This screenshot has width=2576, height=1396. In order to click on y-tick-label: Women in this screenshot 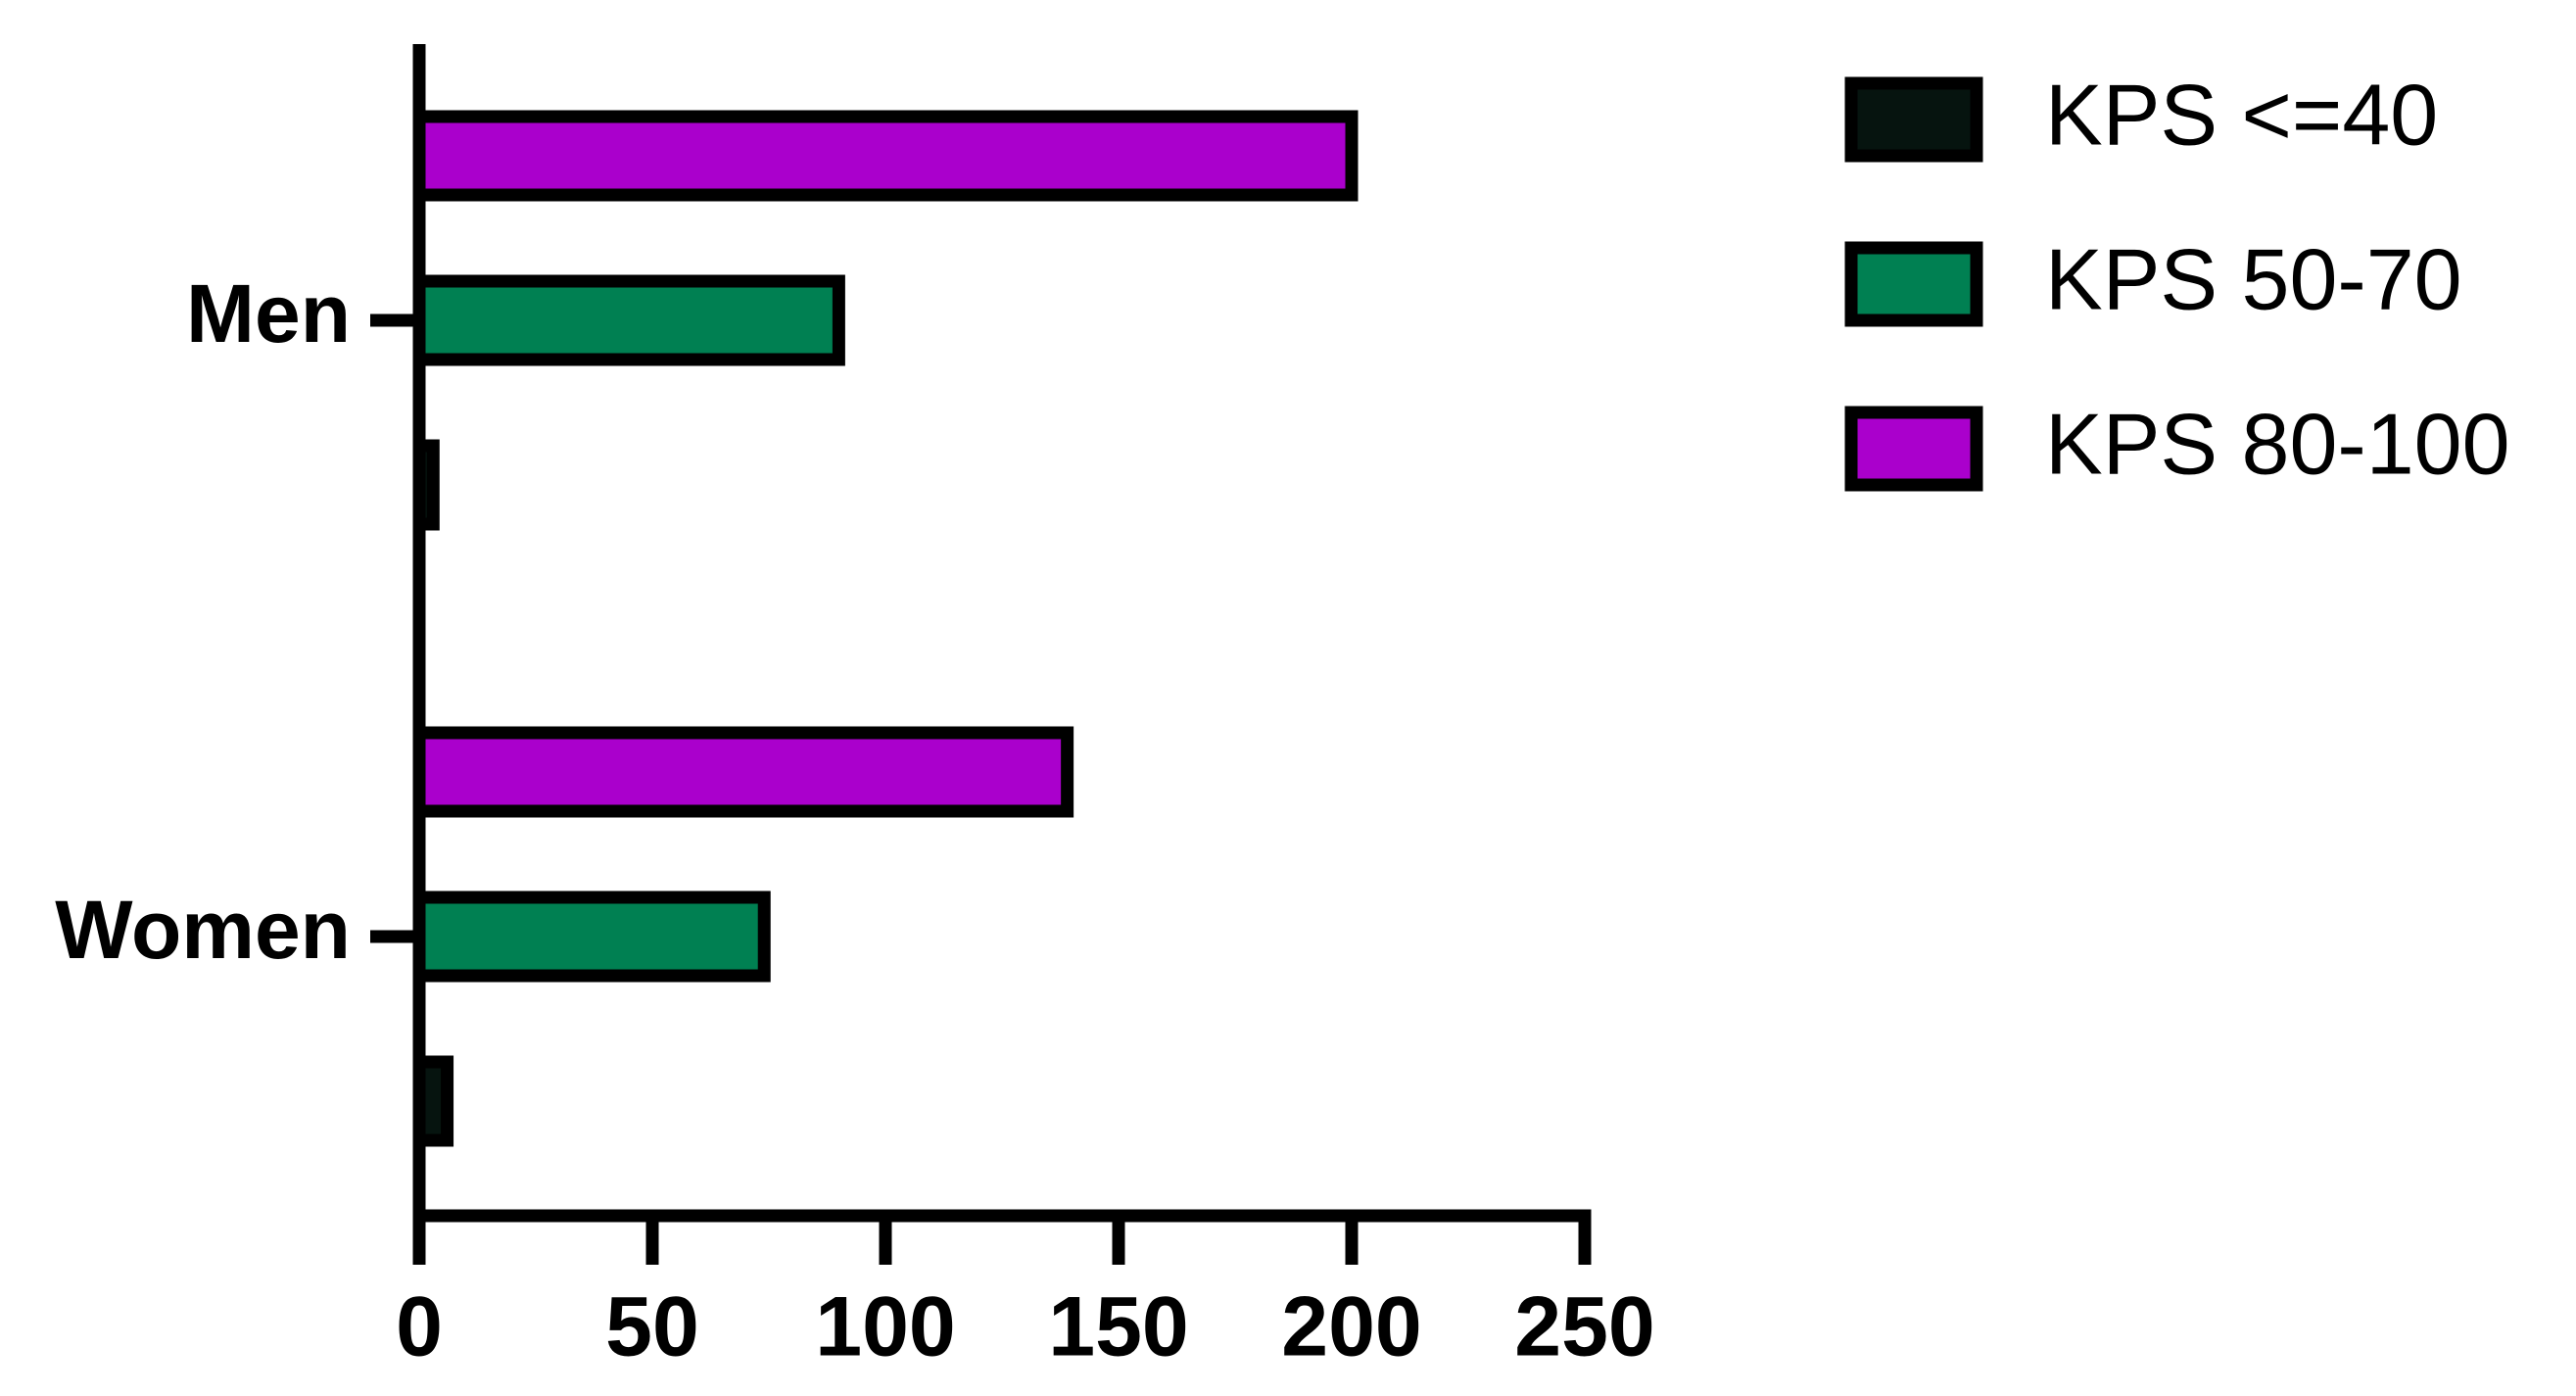, I will do `click(203, 930)`.